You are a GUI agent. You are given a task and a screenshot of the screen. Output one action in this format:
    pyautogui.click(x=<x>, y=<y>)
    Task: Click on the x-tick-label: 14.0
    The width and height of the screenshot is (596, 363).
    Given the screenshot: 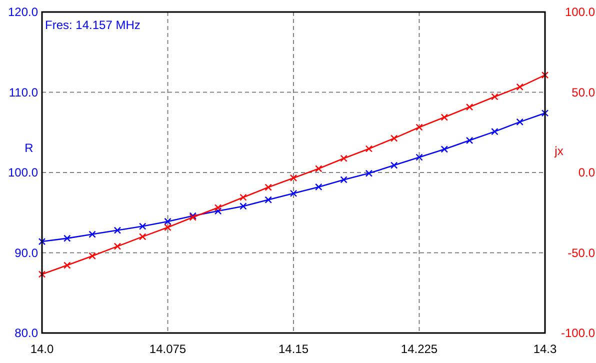 What is the action you would take?
    pyautogui.click(x=42, y=349)
    